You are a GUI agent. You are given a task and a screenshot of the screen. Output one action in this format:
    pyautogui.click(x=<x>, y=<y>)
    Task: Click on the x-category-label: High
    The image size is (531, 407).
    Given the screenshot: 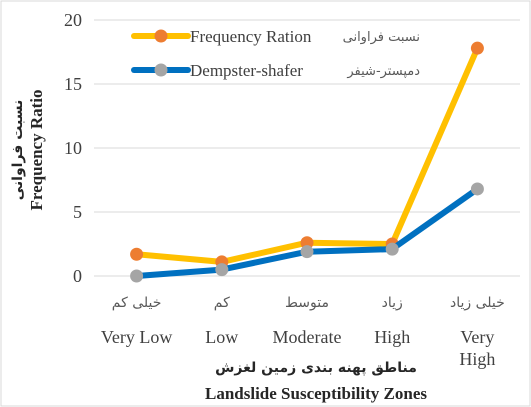 What is the action you would take?
    pyautogui.click(x=392, y=337)
    